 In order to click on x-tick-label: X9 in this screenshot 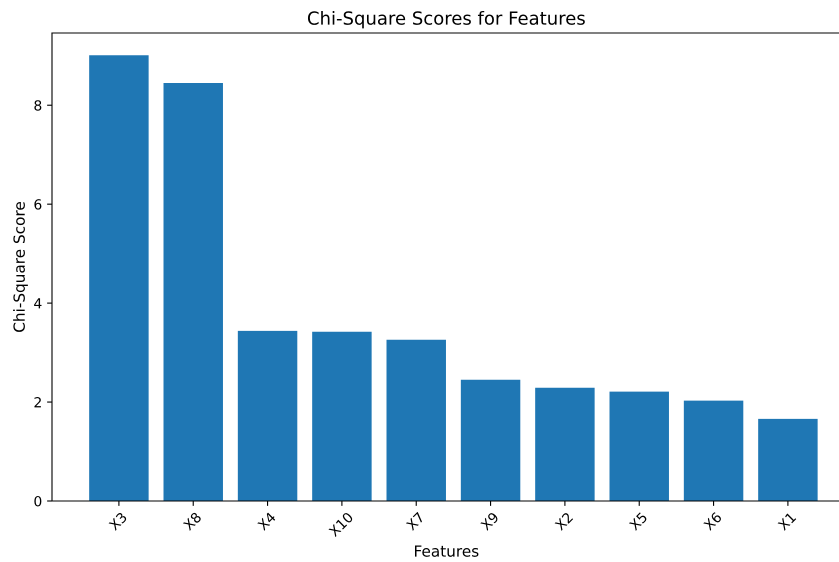, I will do `click(490, 522)`.